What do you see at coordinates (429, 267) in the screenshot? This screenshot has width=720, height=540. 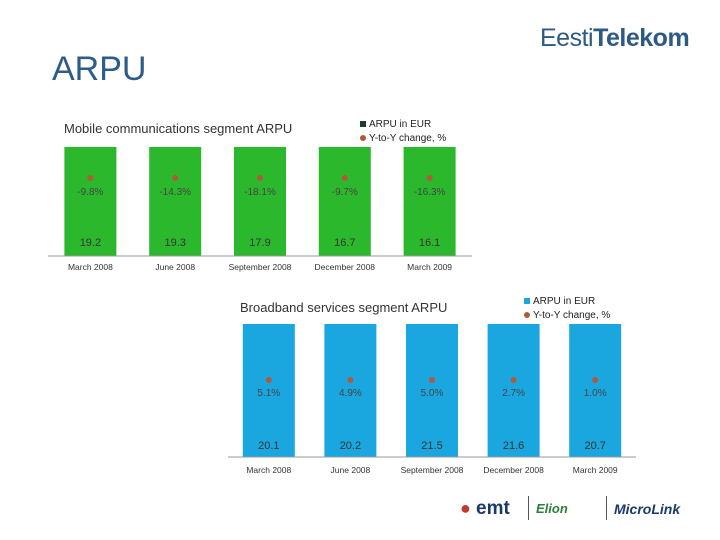 I see `mobile-category-label: March 2009` at bounding box center [429, 267].